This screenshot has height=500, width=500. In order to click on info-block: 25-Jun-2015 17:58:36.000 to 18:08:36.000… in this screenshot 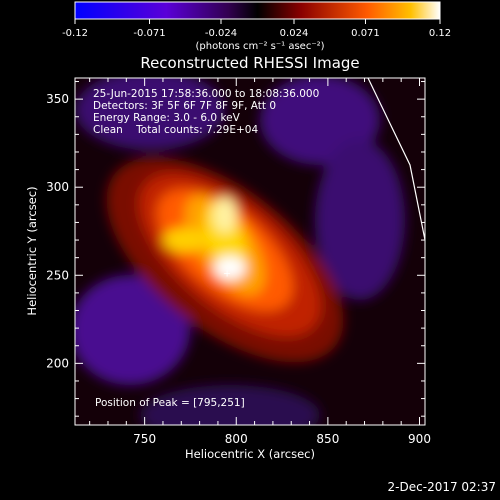, I will do `click(206, 112)`.